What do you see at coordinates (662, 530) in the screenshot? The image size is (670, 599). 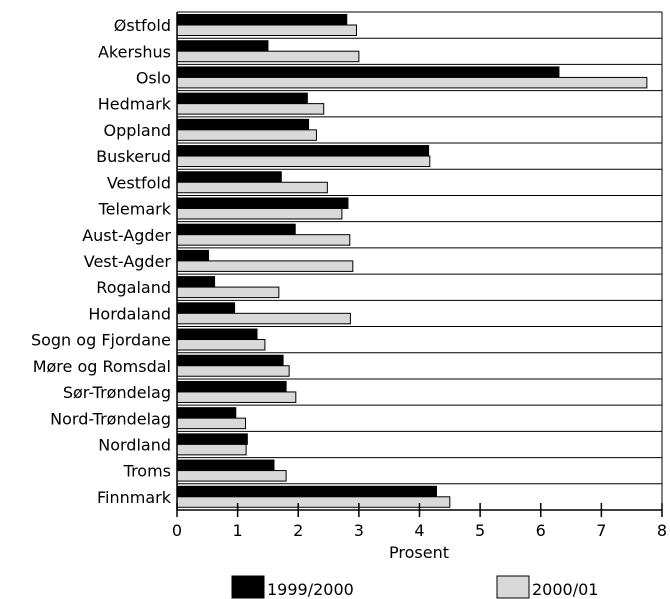 I see `x-tick-label: 8` at bounding box center [662, 530].